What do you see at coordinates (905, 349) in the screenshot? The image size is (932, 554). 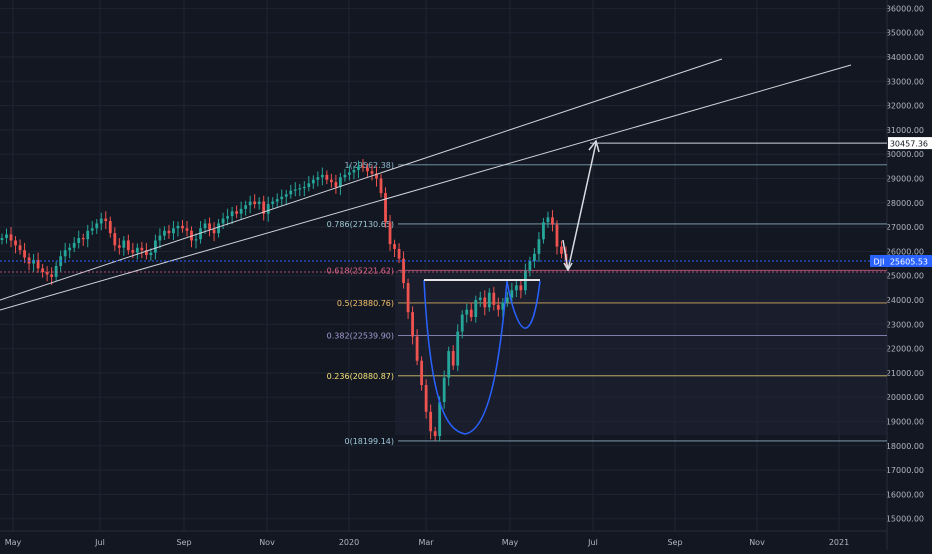 I see `y-tick-label: 22000.00` at bounding box center [905, 349].